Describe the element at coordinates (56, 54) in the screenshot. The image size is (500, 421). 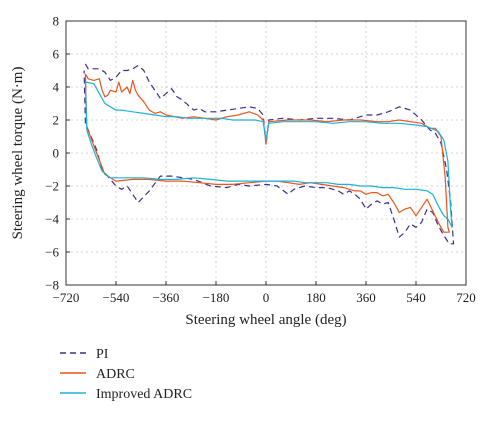
I see `y-tick-label: 6` at that location.